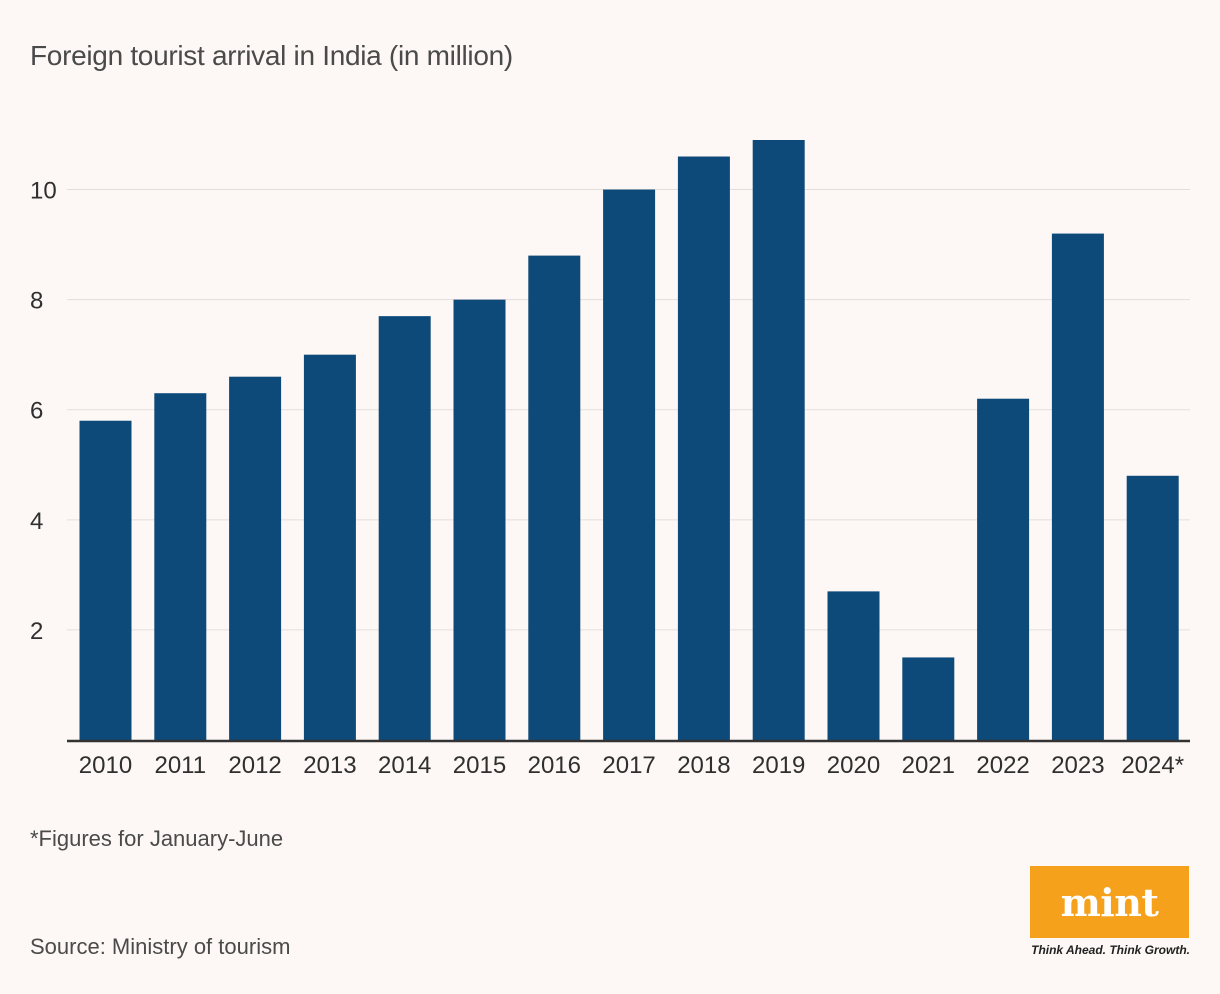 This screenshot has width=1220, height=994. Describe the element at coordinates (36, 301) in the screenshot. I see `y-tick-label: 8` at that location.